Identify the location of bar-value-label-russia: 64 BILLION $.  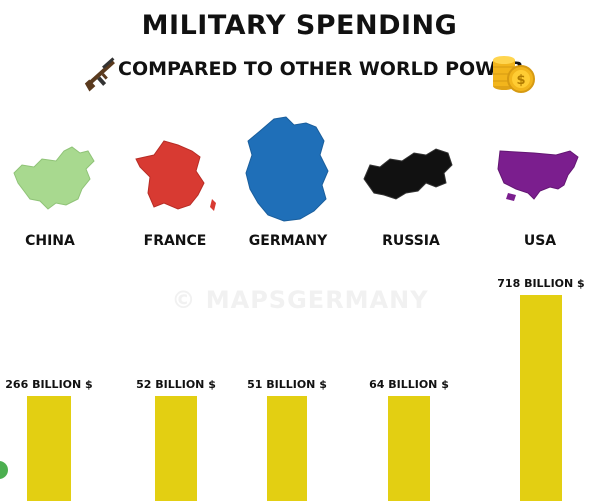
(409, 384).